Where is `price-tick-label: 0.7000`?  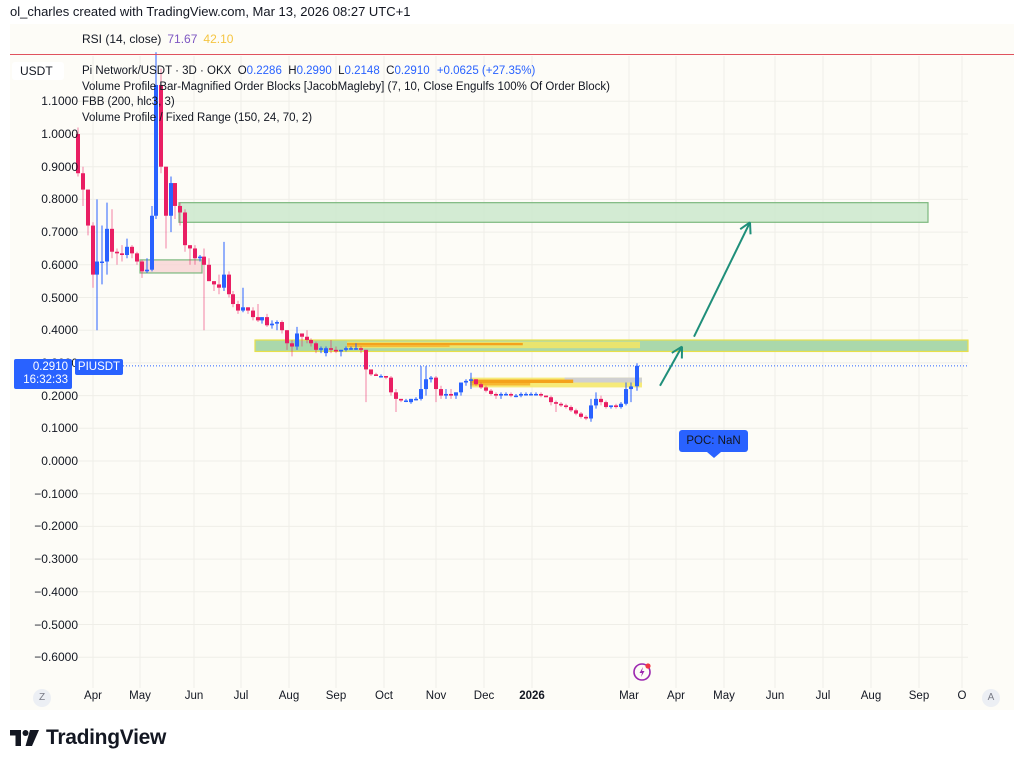
price-tick-label: 0.7000 is located at coordinates (59, 232).